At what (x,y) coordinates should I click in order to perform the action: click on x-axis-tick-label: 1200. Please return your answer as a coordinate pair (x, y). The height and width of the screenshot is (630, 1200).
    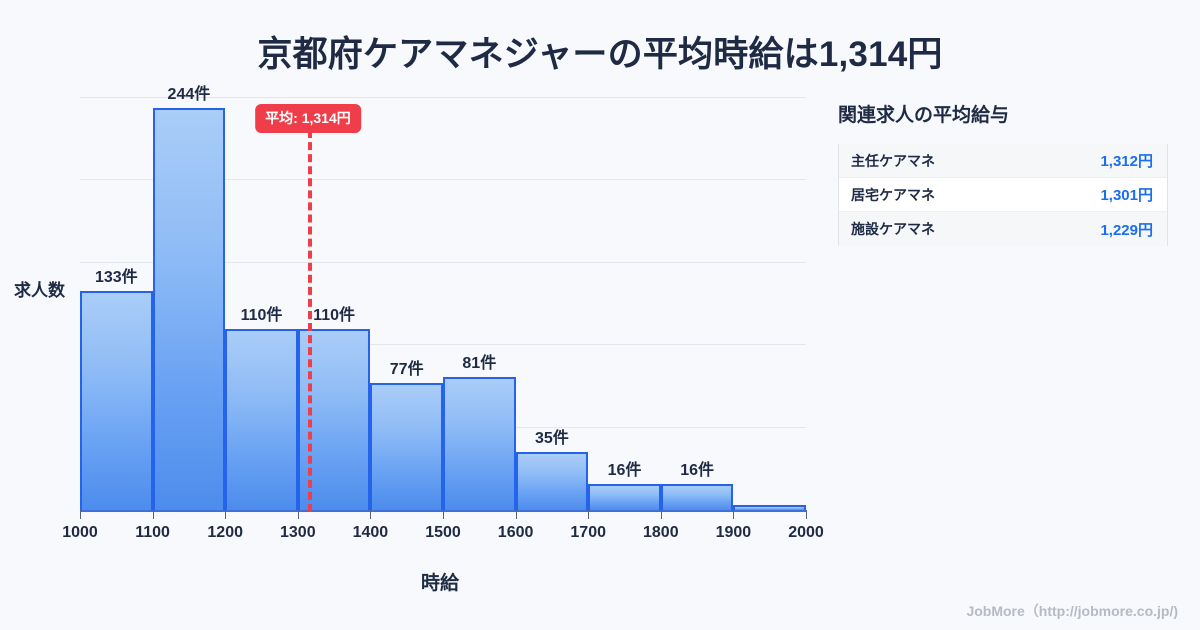
    Looking at the image, I should click on (225, 532).